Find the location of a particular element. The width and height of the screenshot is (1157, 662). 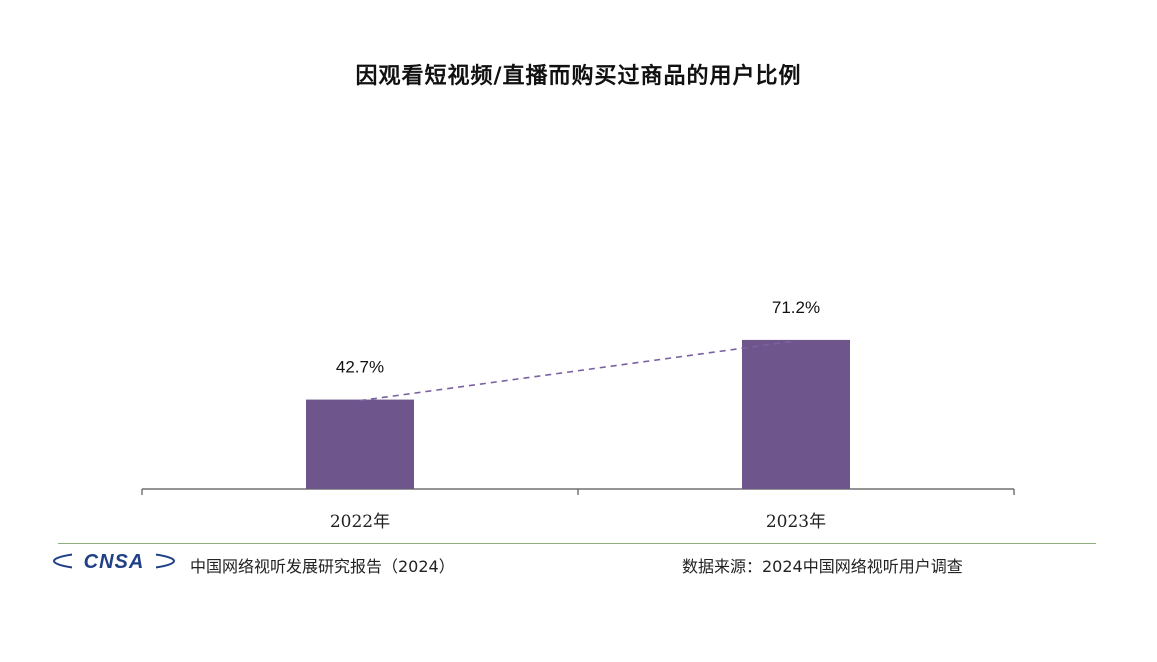

chart-title: 因观看短视频/直播而购买过商品的用户比例 is located at coordinates (578, 76).